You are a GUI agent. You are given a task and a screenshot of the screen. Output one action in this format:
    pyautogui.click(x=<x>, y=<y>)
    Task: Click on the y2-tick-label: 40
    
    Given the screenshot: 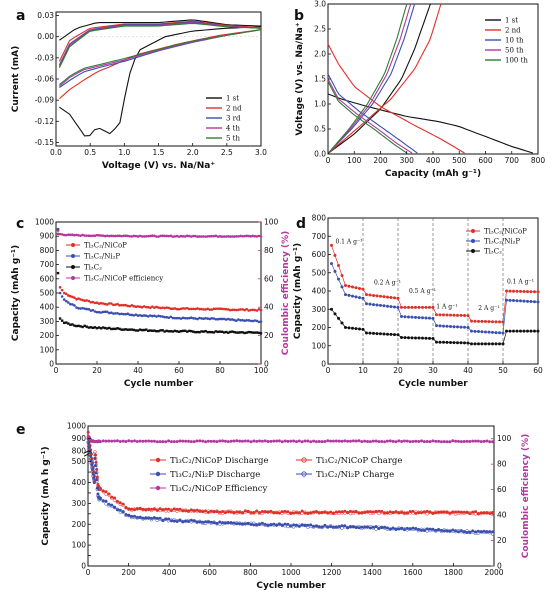 What is the action you would take?
    pyautogui.click(x=269, y=307)
    